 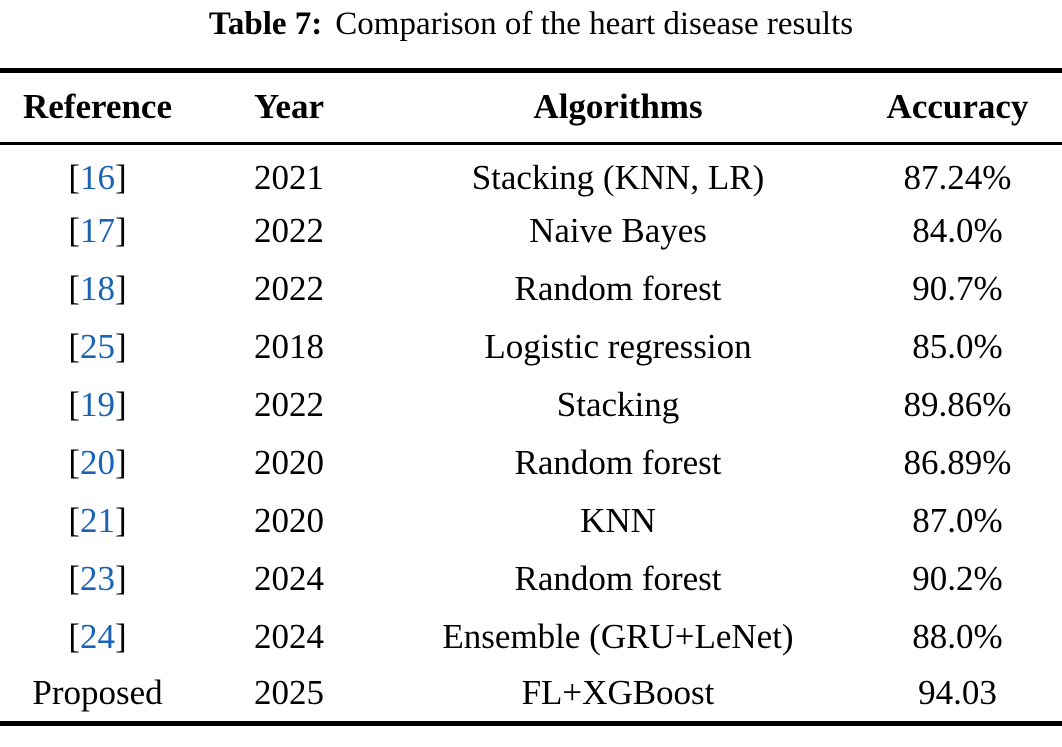 I want to click on accuracy-cell: 89.86%, so click(x=957, y=404).